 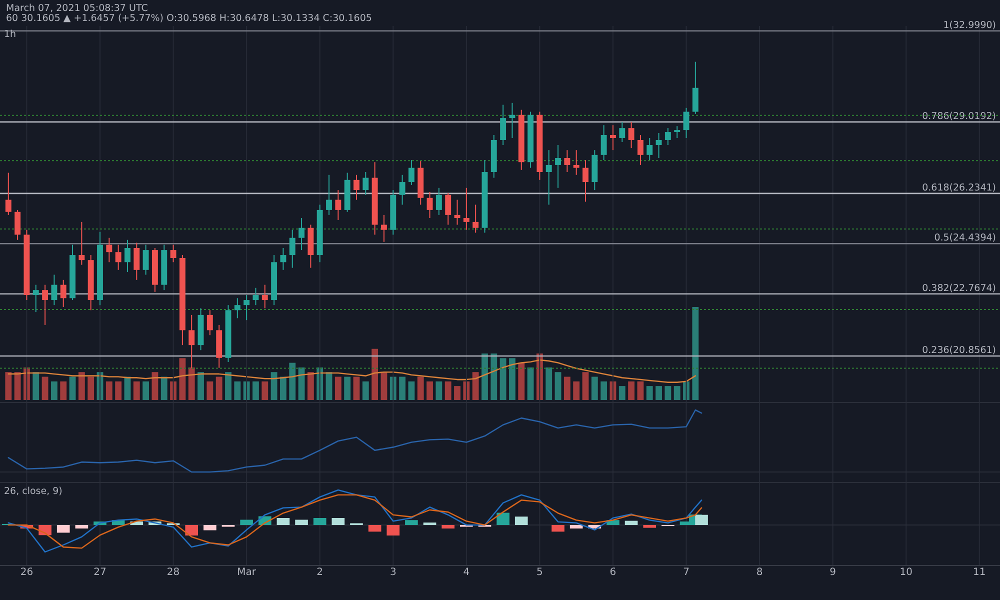 What do you see at coordinates (959, 188) in the screenshot?
I see `ref-line-label: 0.618(26.2341)` at bounding box center [959, 188].